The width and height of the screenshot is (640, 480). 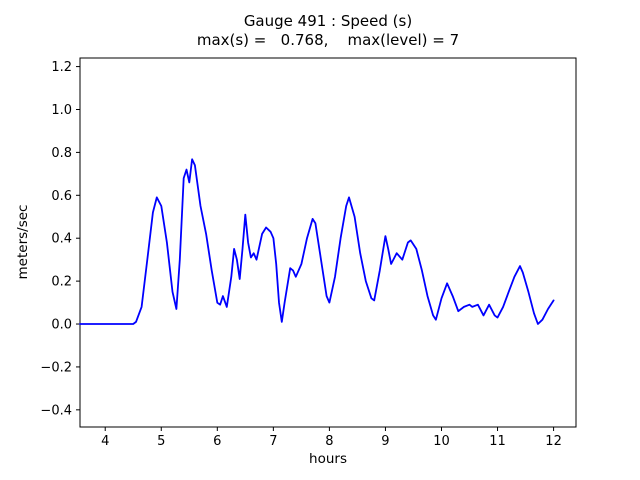 What do you see at coordinates (56, 367) in the screenshot?
I see `y-tick-label: −0.2` at bounding box center [56, 367].